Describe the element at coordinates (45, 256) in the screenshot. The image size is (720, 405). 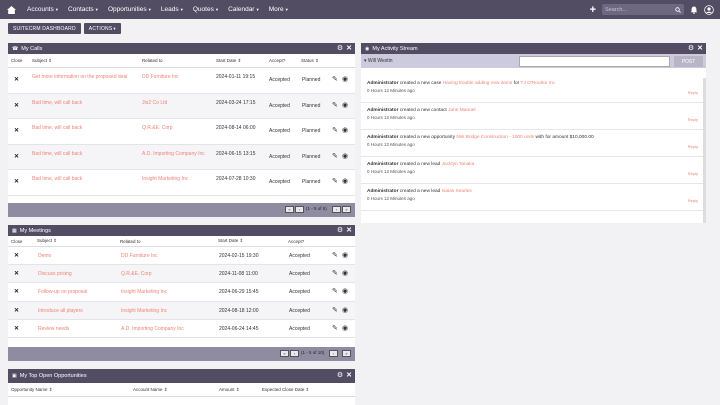
I see `subject-link: Demo` at that location.